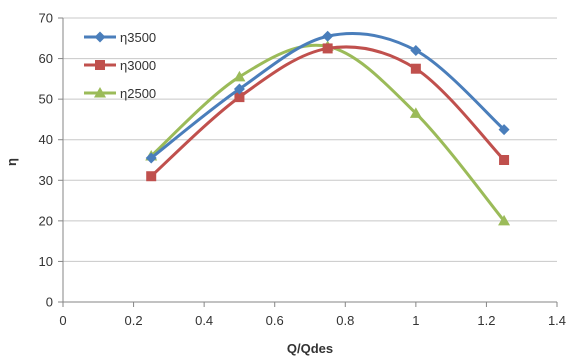  What do you see at coordinates (46, 160) in the screenshot?
I see `y-tick-labels: 0 10 20 30 40 50 60 70` at bounding box center [46, 160].